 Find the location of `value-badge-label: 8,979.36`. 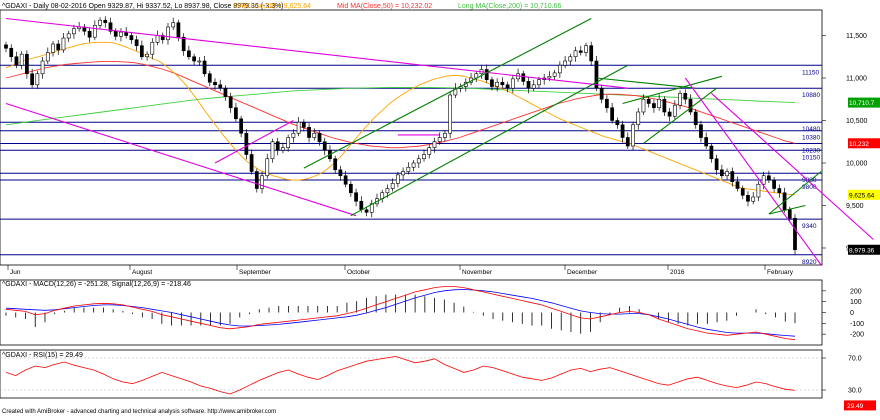

value-badge-label: 8,979.36 is located at coordinates (862, 250).